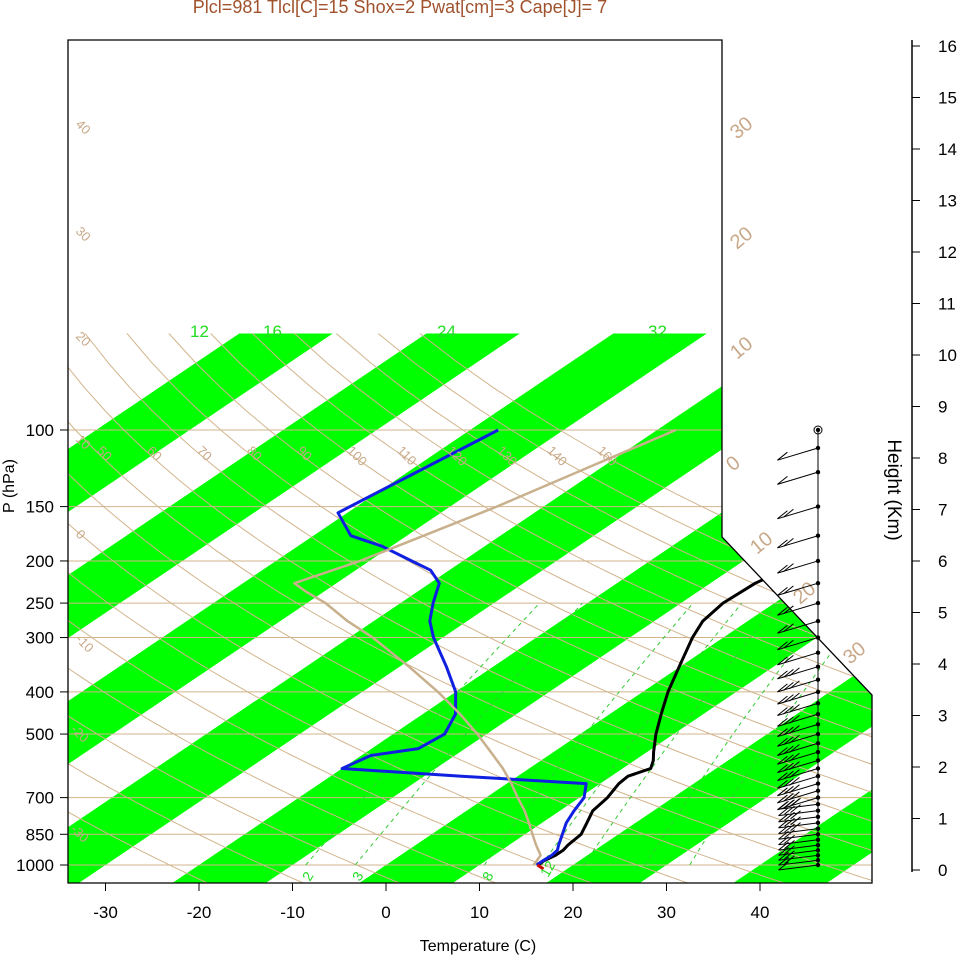 This screenshot has height=957, width=961. What do you see at coordinates (947, 355) in the screenshot?
I see `height-tick-label: 10` at bounding box center [947, 355].